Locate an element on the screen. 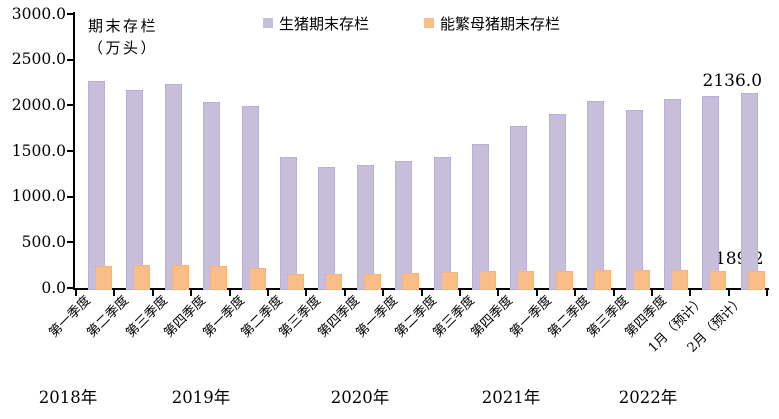 The height and width of the screenshot is (419, 779). y-axis-tick-label: 1500.0 is located at coordinates (38, 150).